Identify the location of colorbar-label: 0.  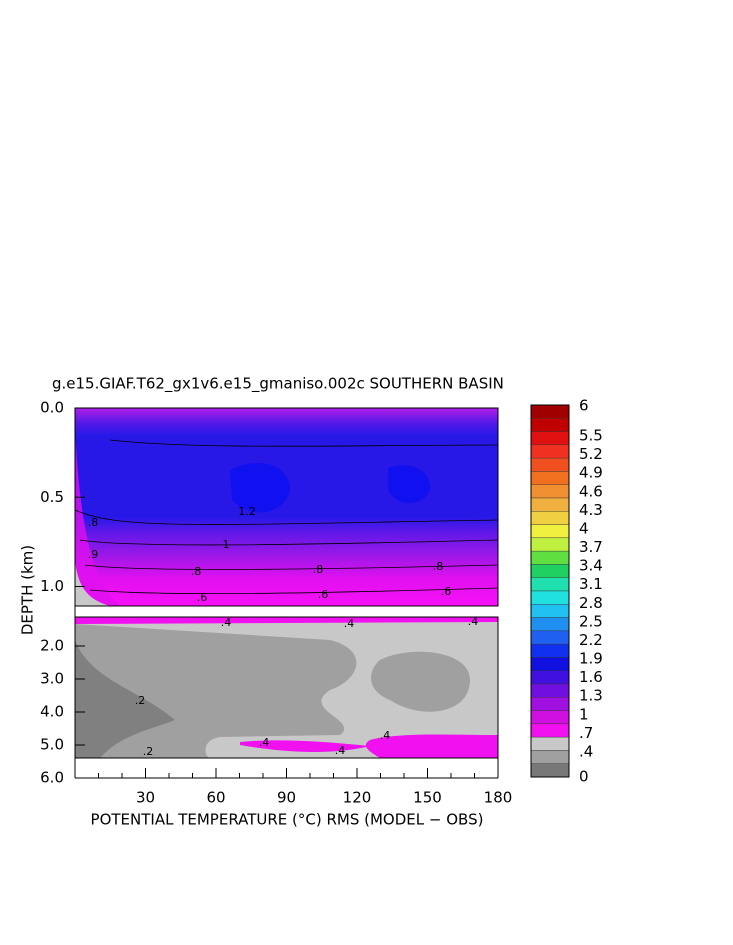
(584, 777).